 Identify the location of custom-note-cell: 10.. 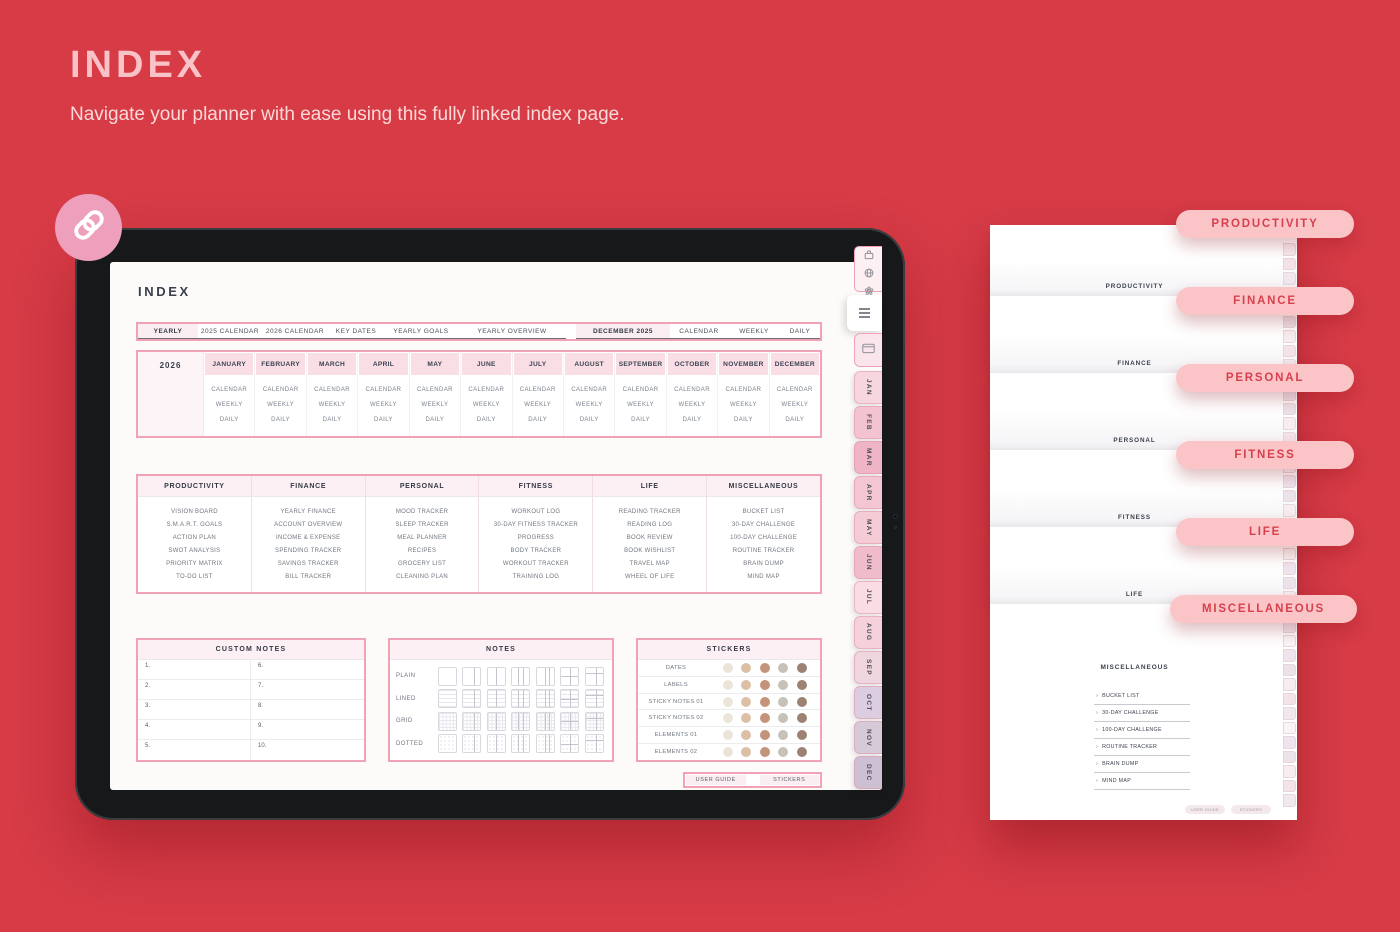
(262, 746).